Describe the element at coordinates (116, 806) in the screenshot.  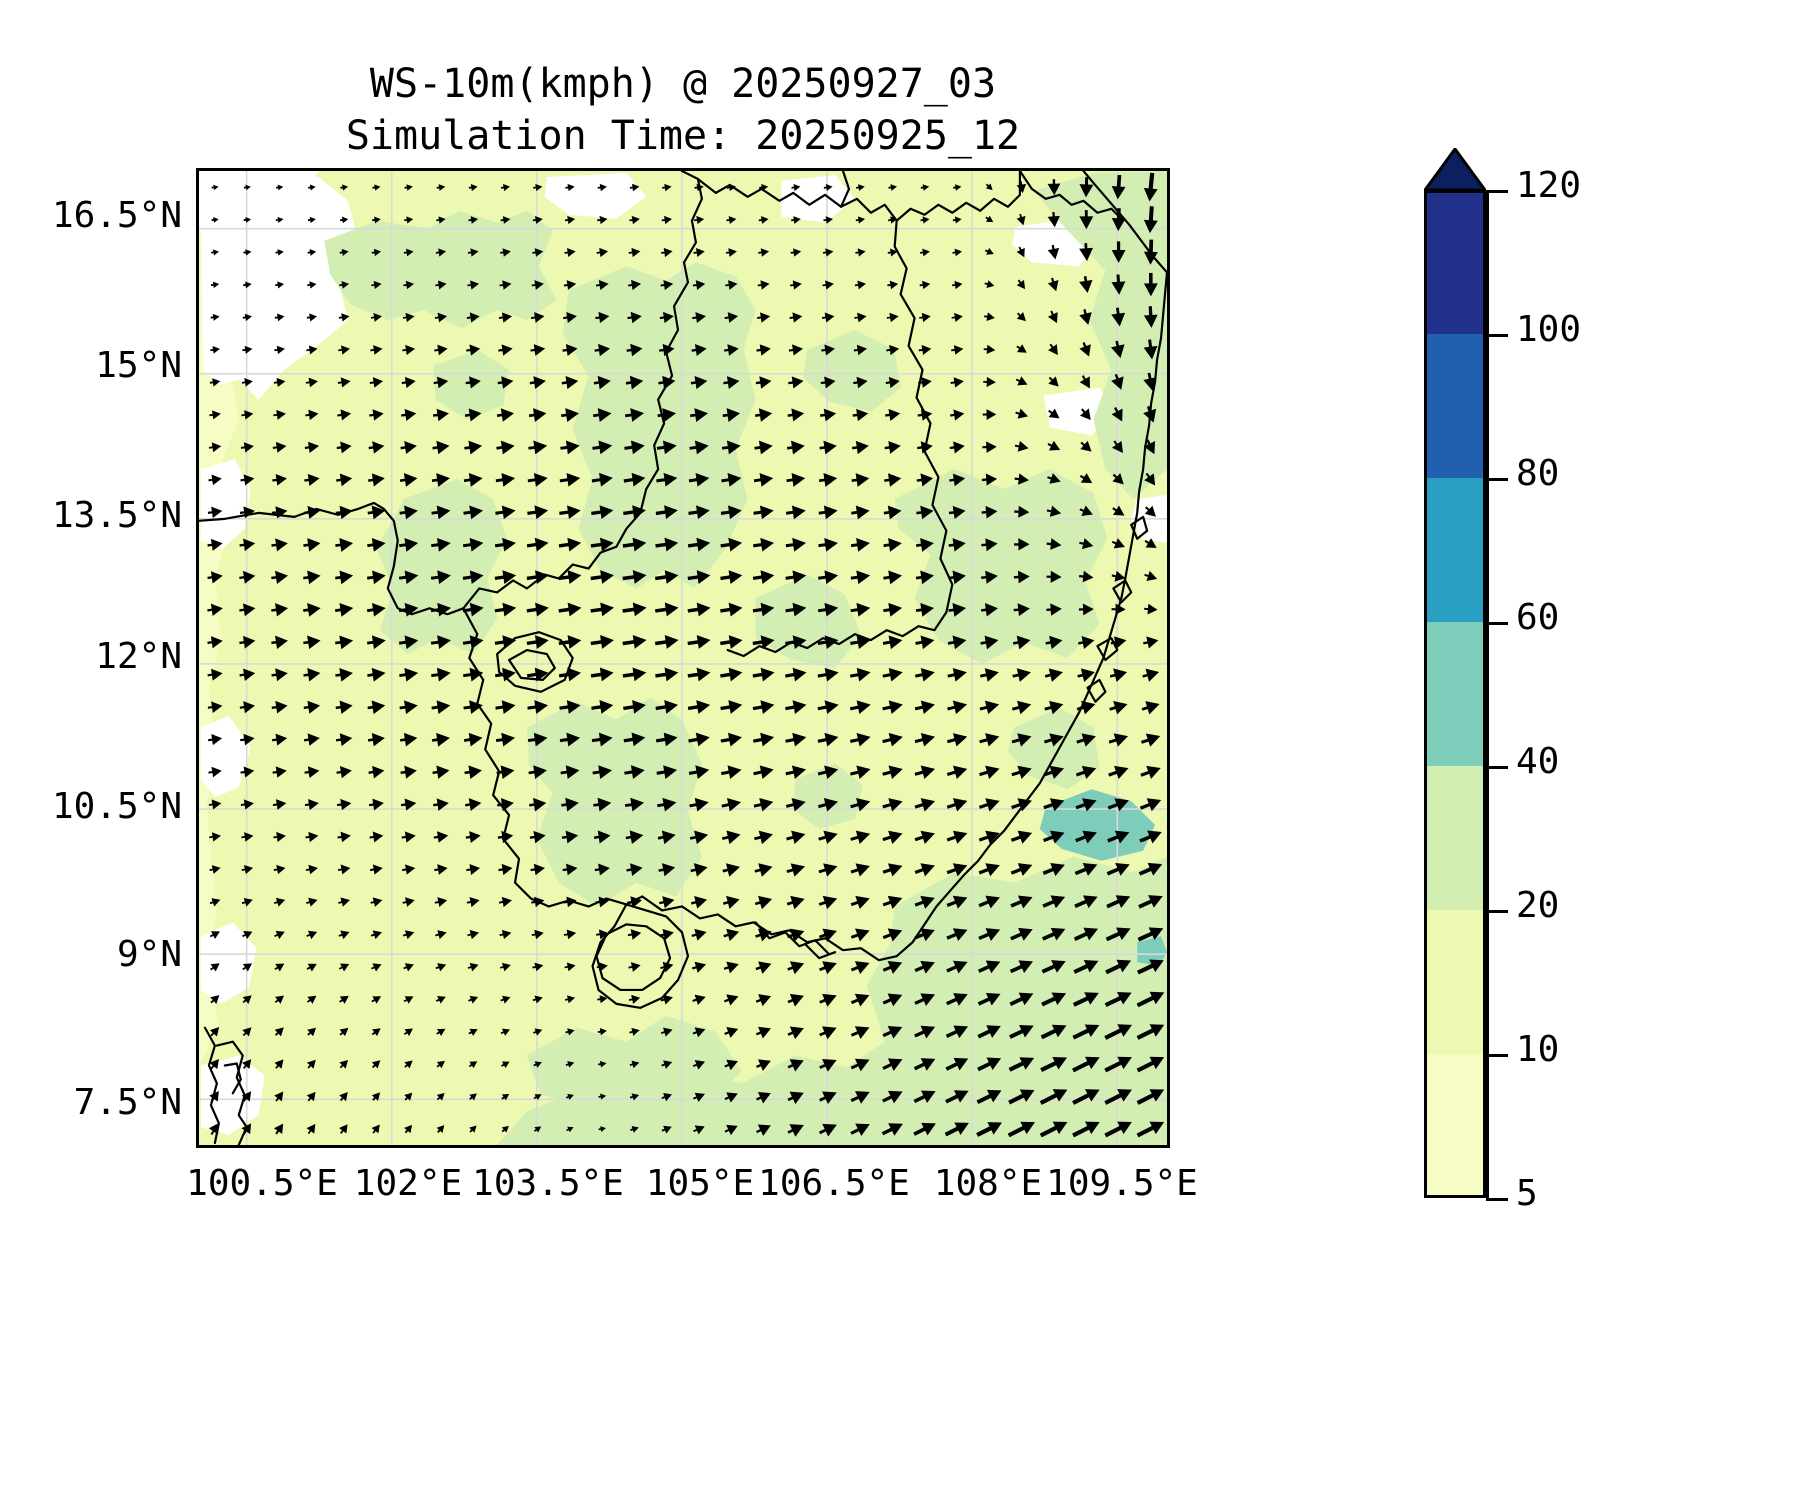
I see `ytick-label-10-5: 10.5°N` at that location.